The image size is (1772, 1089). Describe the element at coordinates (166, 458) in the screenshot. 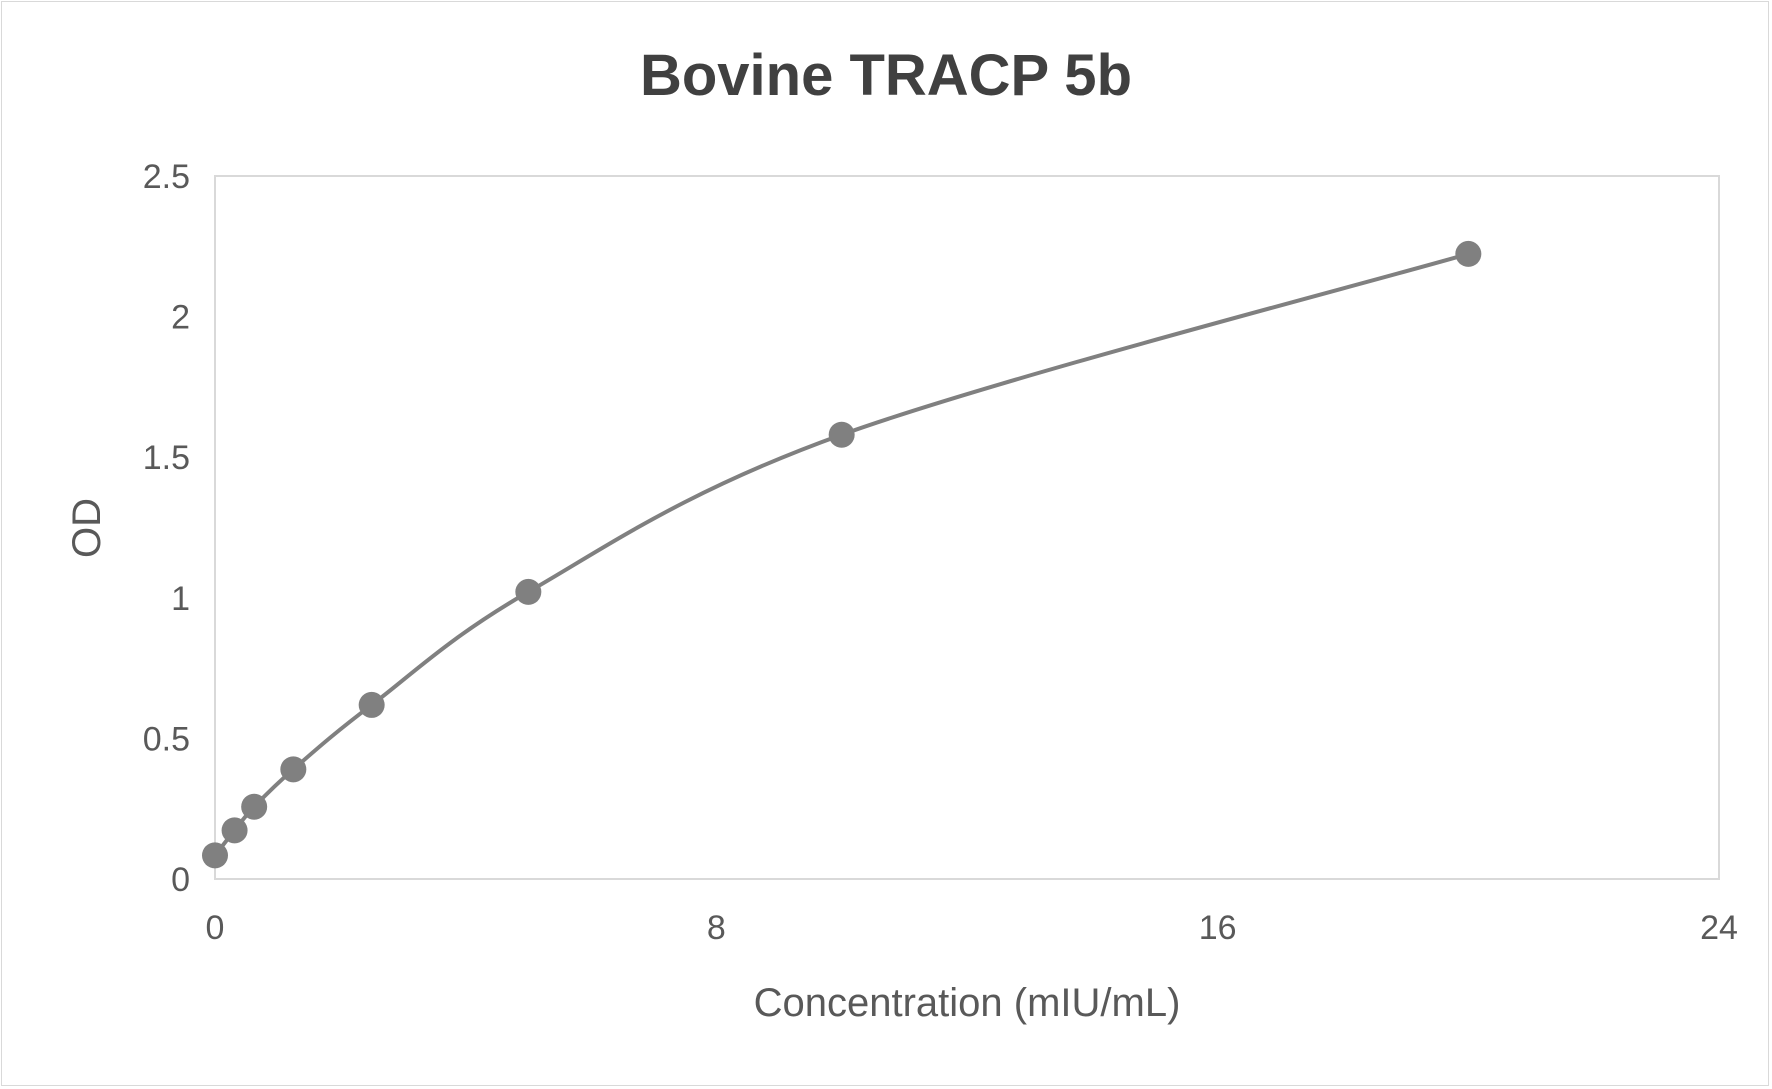

I see `y-tick-label: 1.5` at that location.